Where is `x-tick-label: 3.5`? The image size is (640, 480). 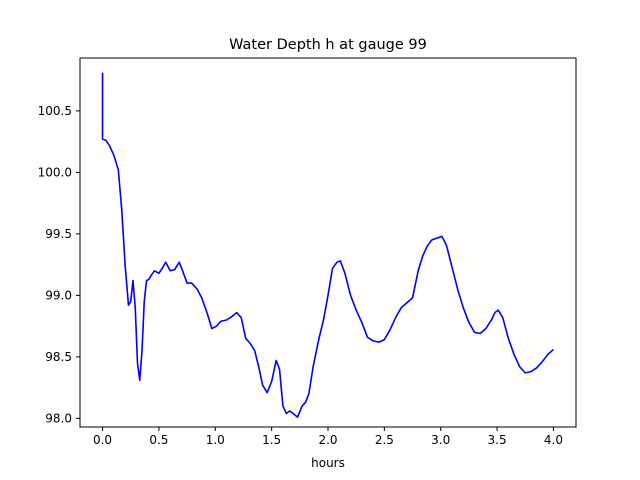 x-tick-label: 3.5 is located at coordinates (497, 440).